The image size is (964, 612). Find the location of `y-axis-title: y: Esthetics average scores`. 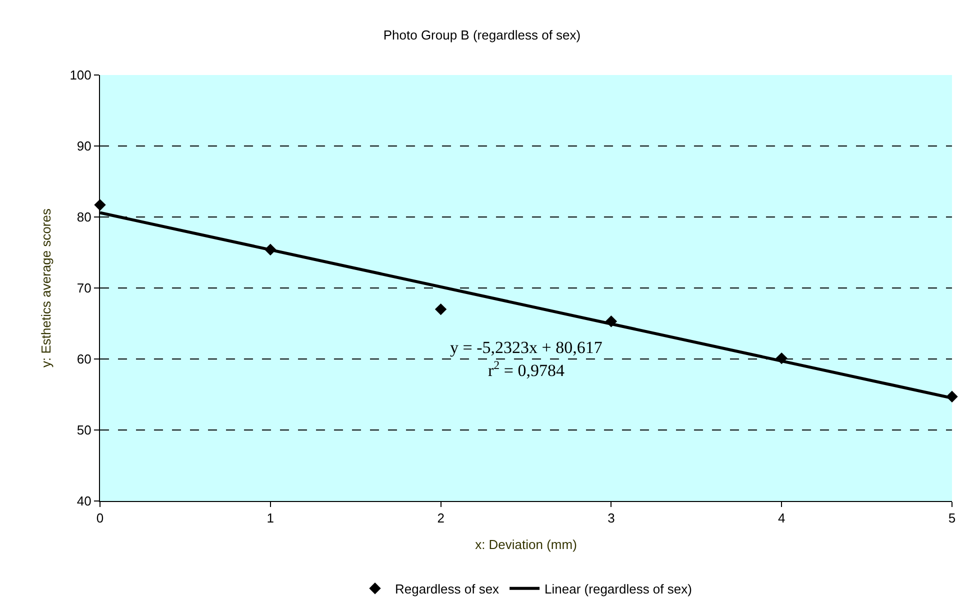

y-axis-title: y: Esthetics average scores is located at coordinates (46, 288).